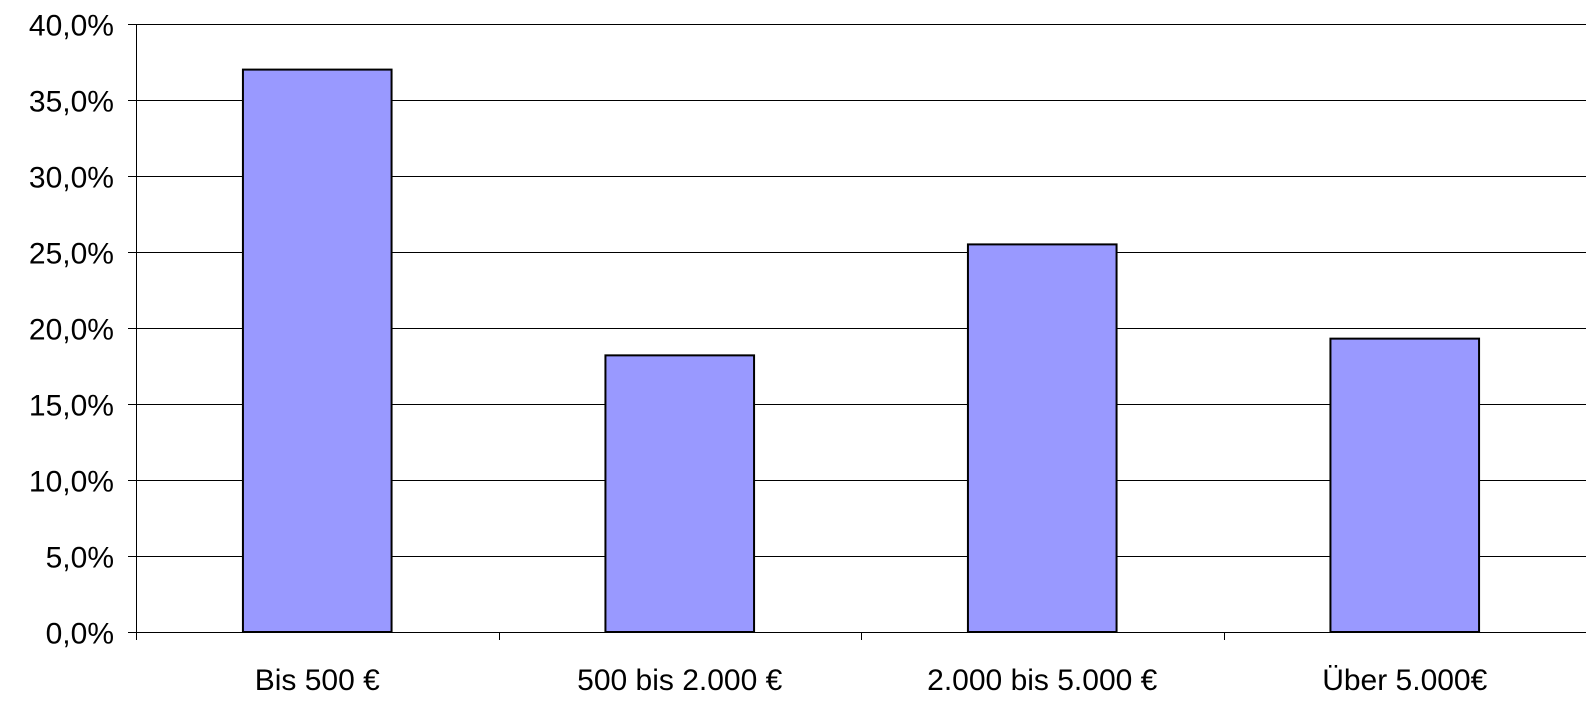  What do you see at coordinates (71, 482) in the screenshot?
I see `y-tick-label: 10,0%` at bounding box center [71, 482].